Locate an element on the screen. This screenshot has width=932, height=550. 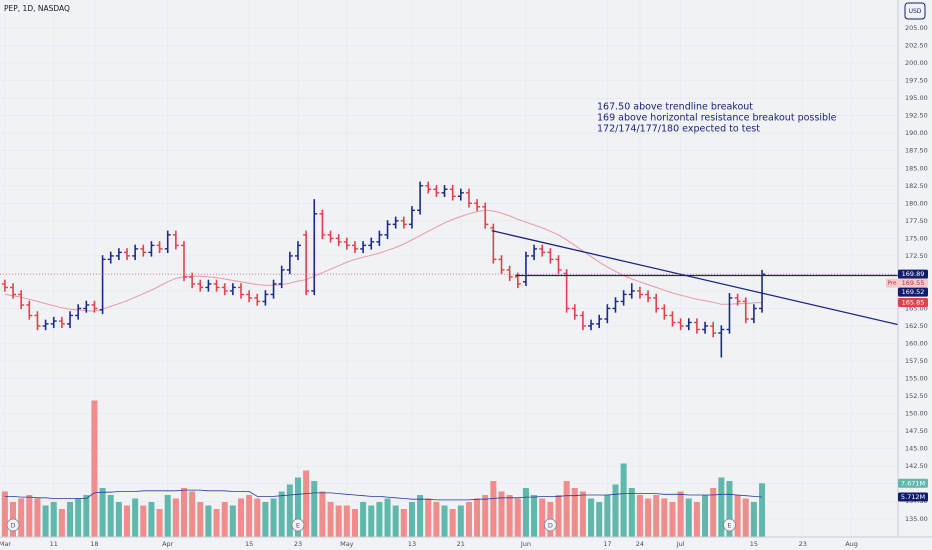
x-tick-label: 11 is located at coordinates (54, 544).